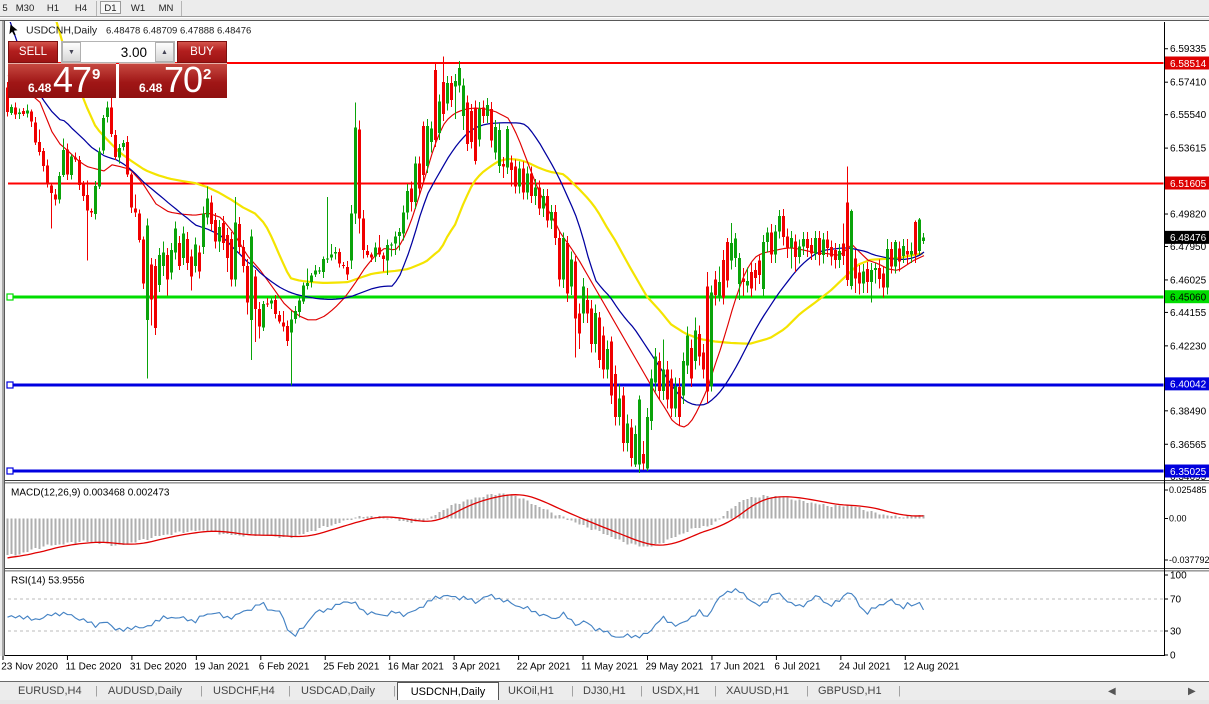  I want to click on svg-text: 30, so click(1176, 632).